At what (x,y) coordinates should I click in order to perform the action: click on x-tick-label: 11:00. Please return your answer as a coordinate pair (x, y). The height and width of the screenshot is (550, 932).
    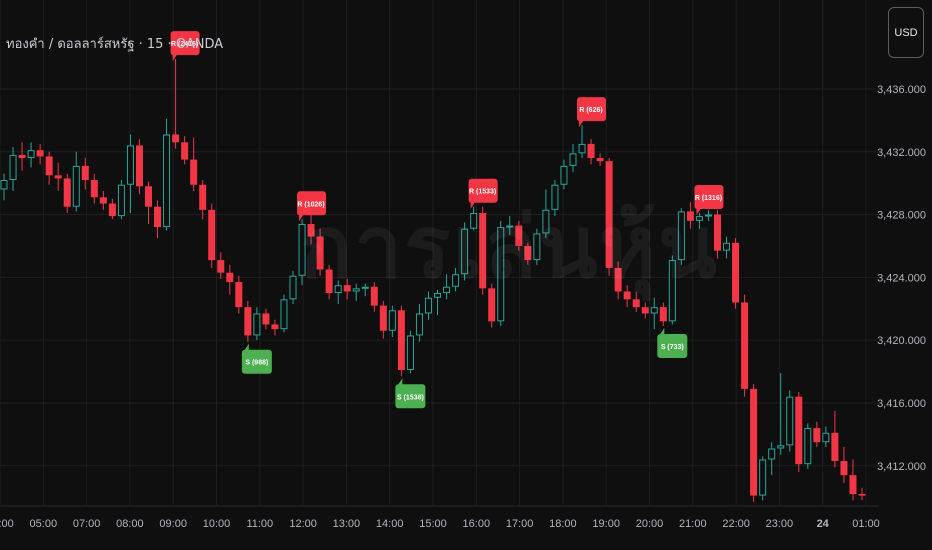
    Looking at the image, I should click on (259, 524).